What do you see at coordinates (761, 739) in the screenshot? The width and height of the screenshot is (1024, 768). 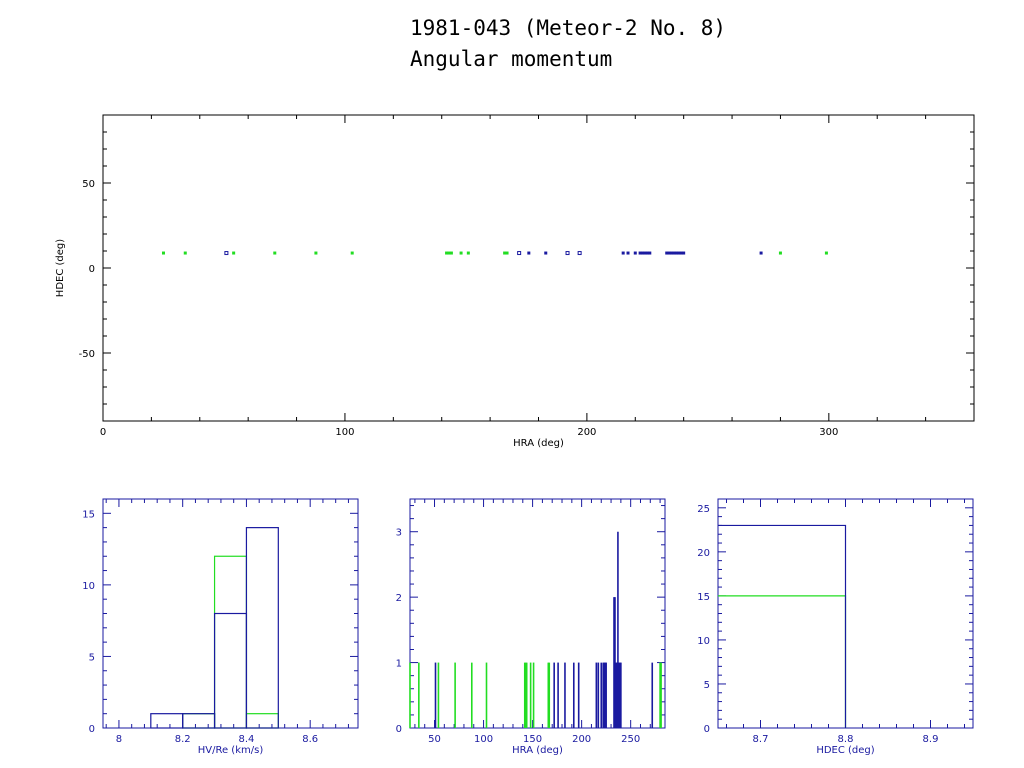 I see `x-tick-label: 8.7` at bounding box center [761, 739].